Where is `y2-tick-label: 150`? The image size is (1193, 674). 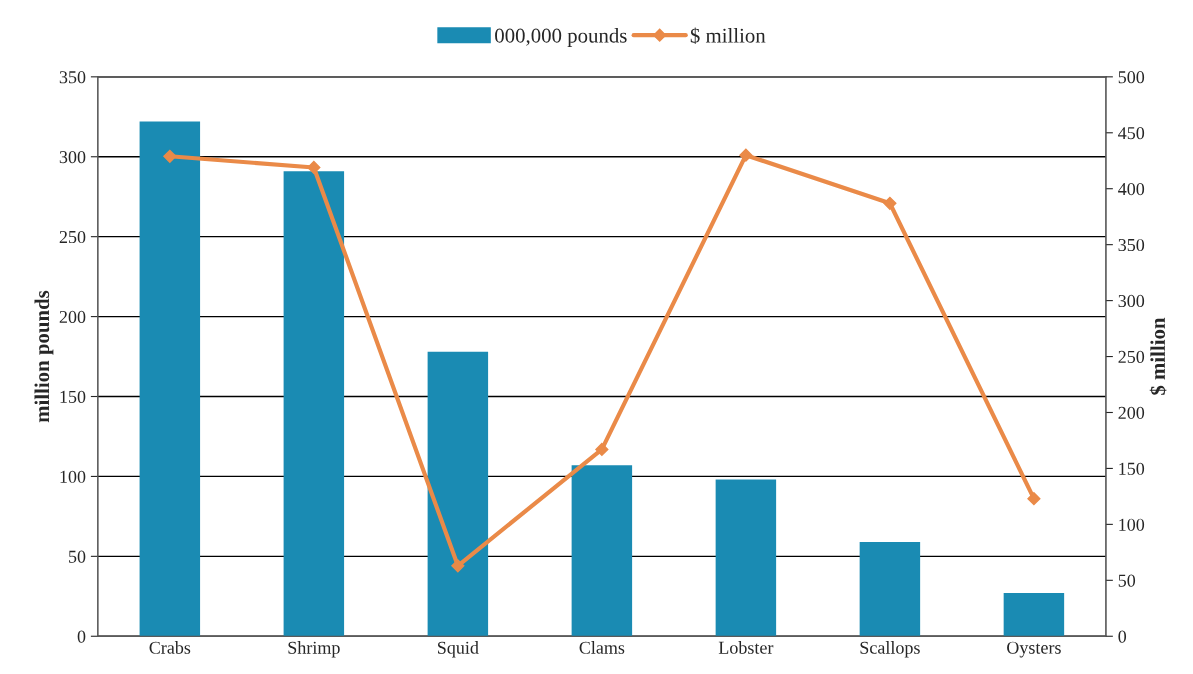
y2-tick-label: 150 is located at coordinates (1132, 468).